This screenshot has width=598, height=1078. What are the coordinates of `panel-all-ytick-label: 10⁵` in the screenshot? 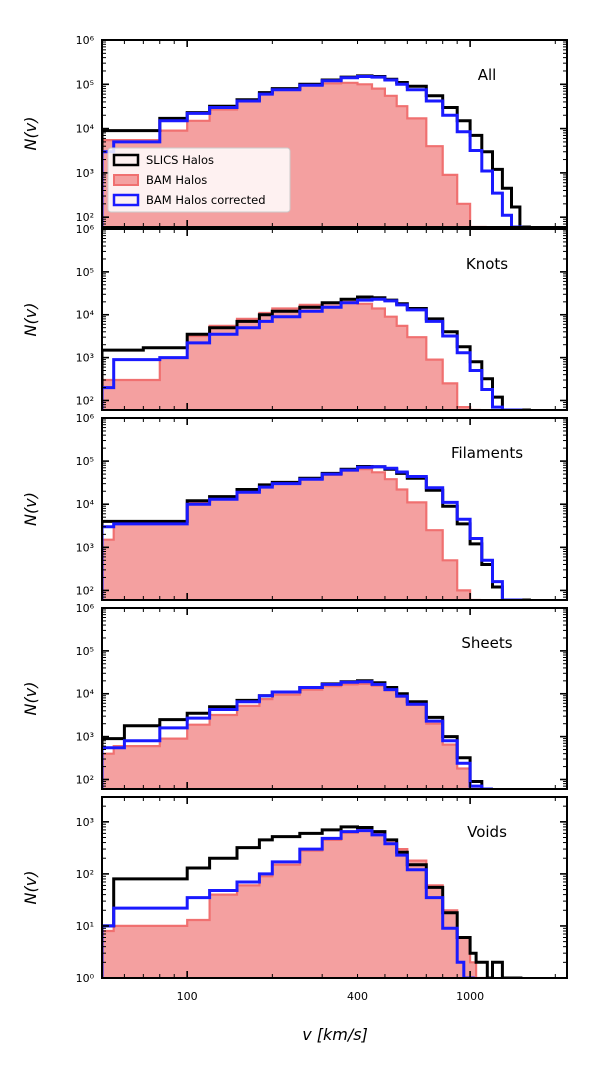 It's located at (85, 84).